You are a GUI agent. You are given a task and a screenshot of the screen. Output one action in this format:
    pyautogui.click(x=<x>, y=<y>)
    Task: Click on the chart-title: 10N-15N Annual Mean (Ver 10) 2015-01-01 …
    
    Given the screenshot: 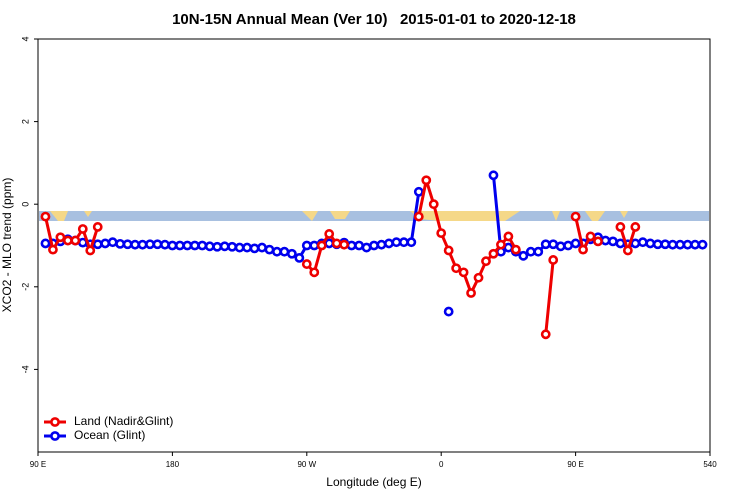 What is the action you would take?
    pyautogui.click(x=374, y=19)
    